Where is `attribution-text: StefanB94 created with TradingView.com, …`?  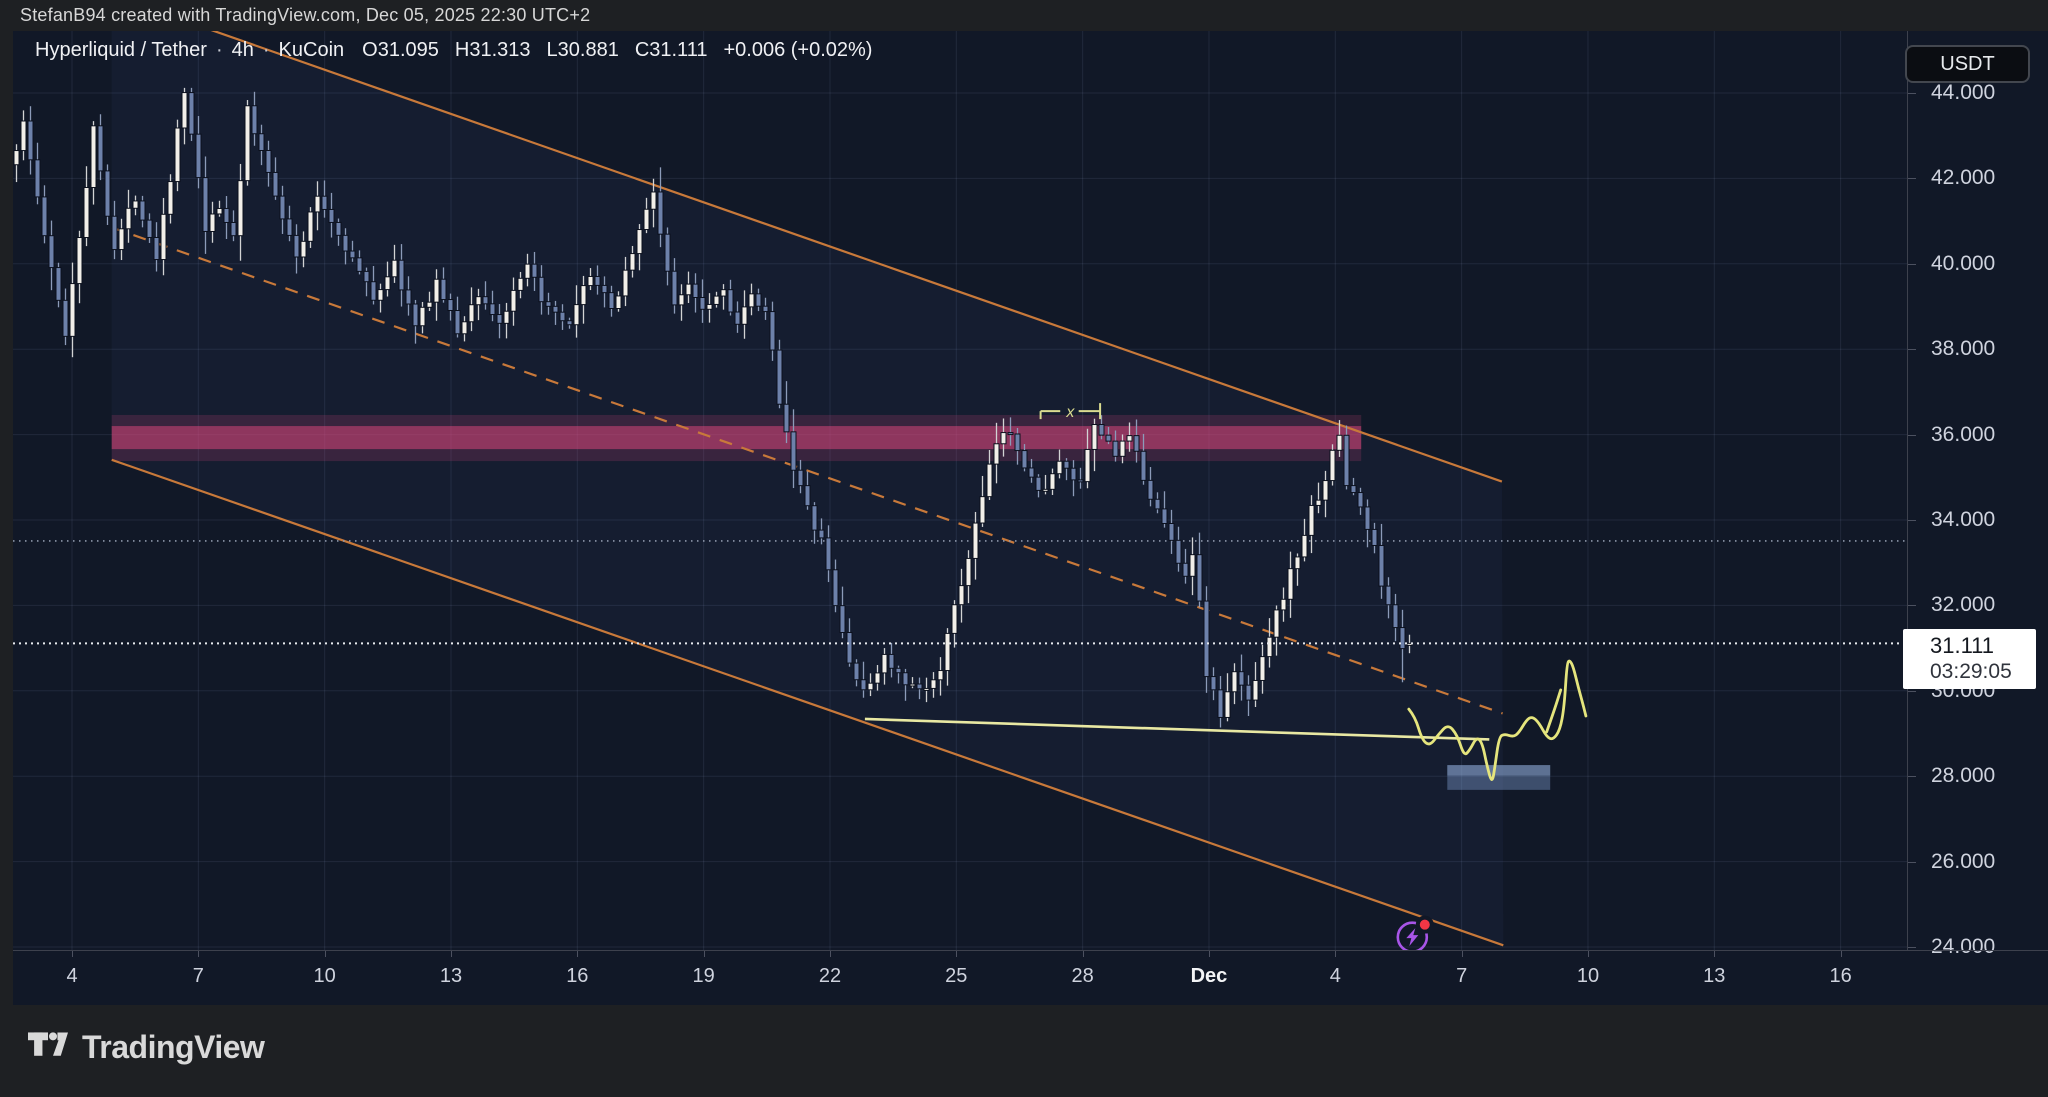
attribution-text: StefanB94 created with TradingView.com, … is located at coordinates (305, 15).